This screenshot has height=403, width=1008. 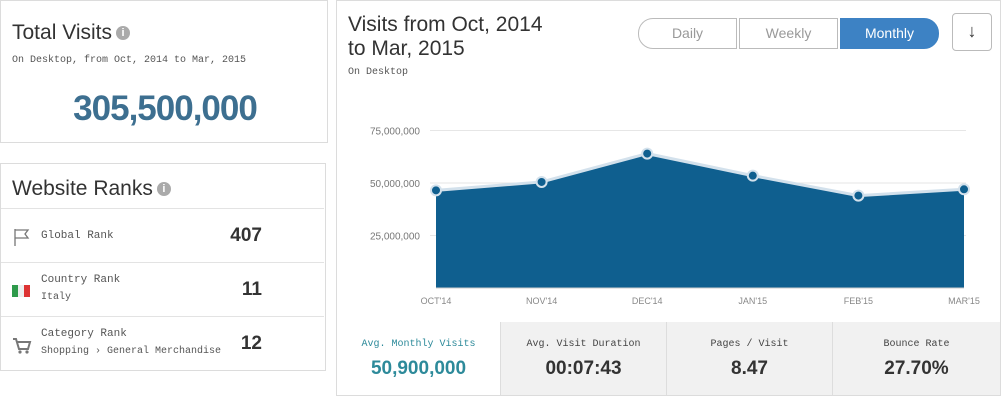 What do you see at coordinates (378, 72) in the screenshot?
I see `chart-subtitle: On Desktop` at bounding box center [378, 72].